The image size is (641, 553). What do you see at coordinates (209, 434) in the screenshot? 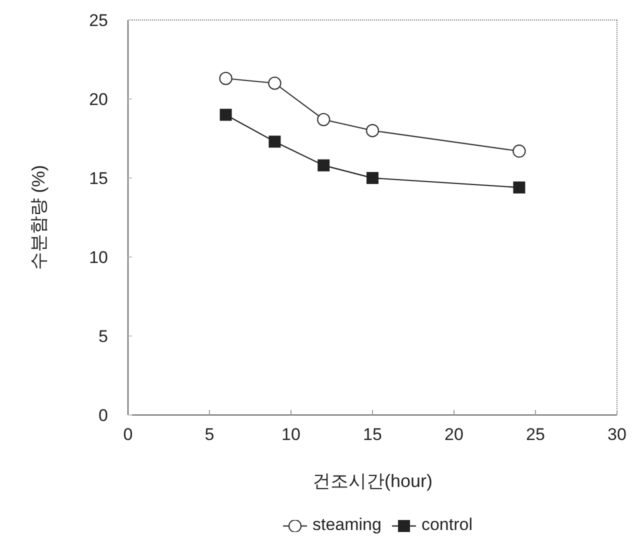
I see `x-tick-label: 5` at bounding box center [209, 434].